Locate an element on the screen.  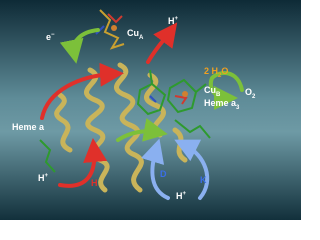
proton-bottom-label: H+ is located at coordinates (181, 196).